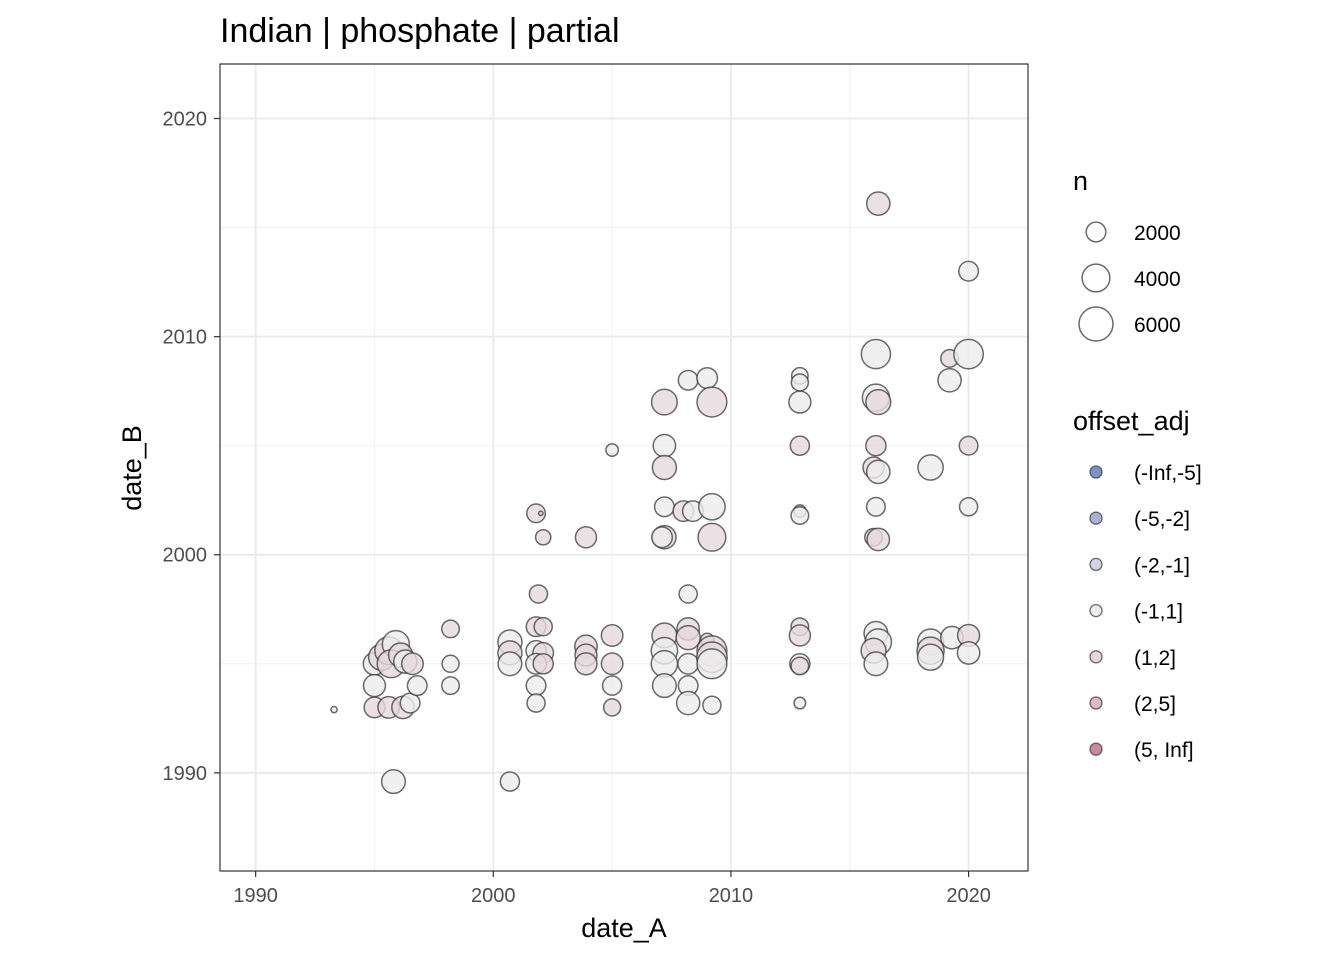 This screenshot has height=960, width=1344. What do you see at coordinates (185, 556) in the screenshot?
I see `y-tick-label: 2000` at bounding box center [185, 556].